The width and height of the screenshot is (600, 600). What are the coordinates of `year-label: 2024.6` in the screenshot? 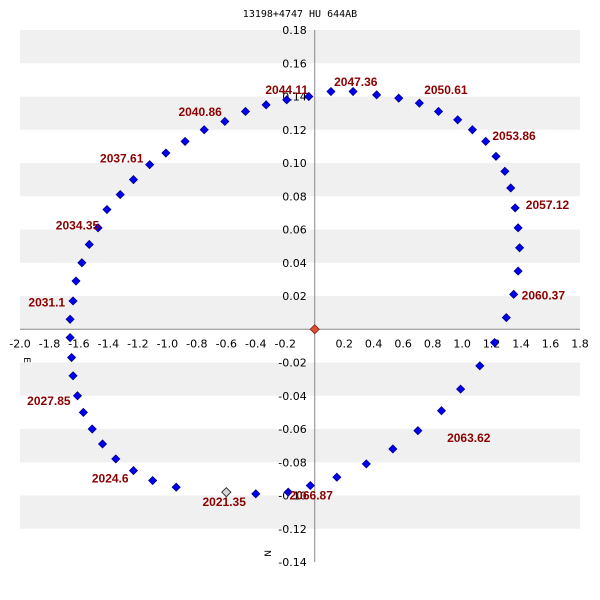 It's located at (110, 478).